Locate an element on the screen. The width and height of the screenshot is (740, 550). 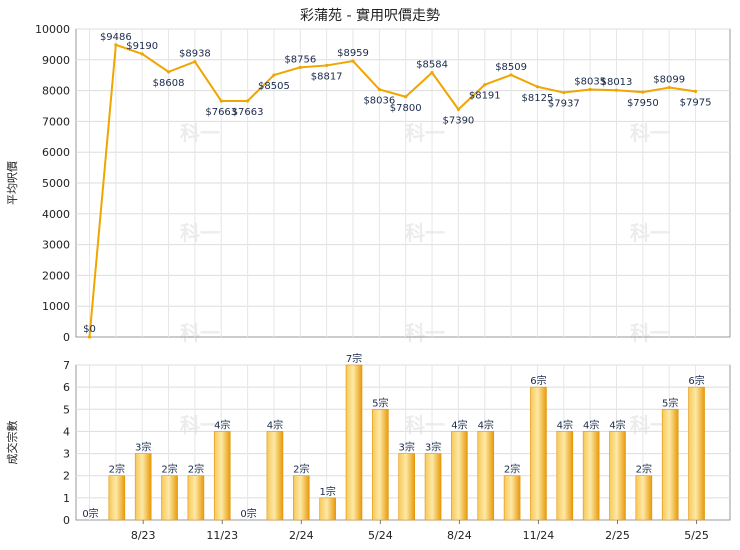
y-tick-label: 7000 is located at coordinates (56, 121).